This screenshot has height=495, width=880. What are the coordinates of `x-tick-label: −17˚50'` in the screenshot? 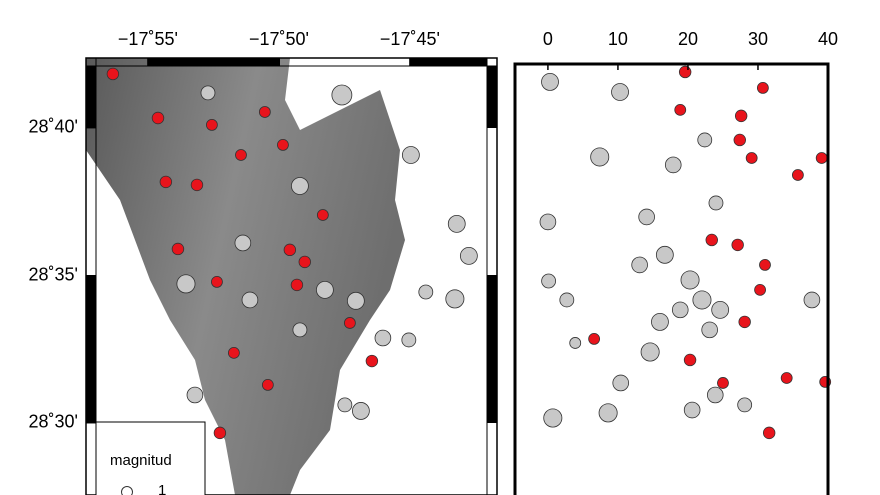 It's located at (279, 39).